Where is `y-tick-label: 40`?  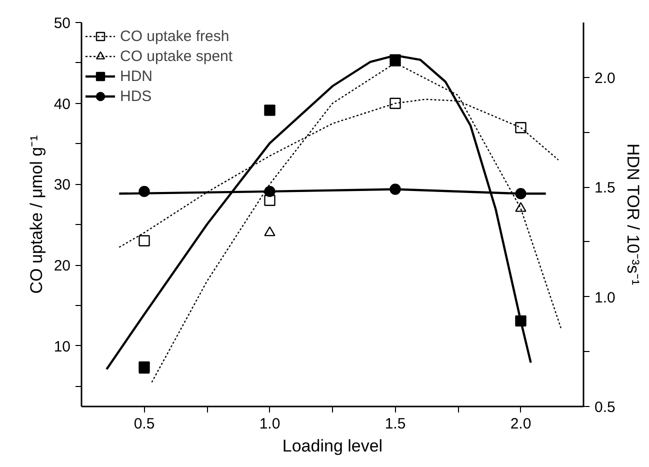
y-tick-label: 40 is located at coordinates (62, 104).